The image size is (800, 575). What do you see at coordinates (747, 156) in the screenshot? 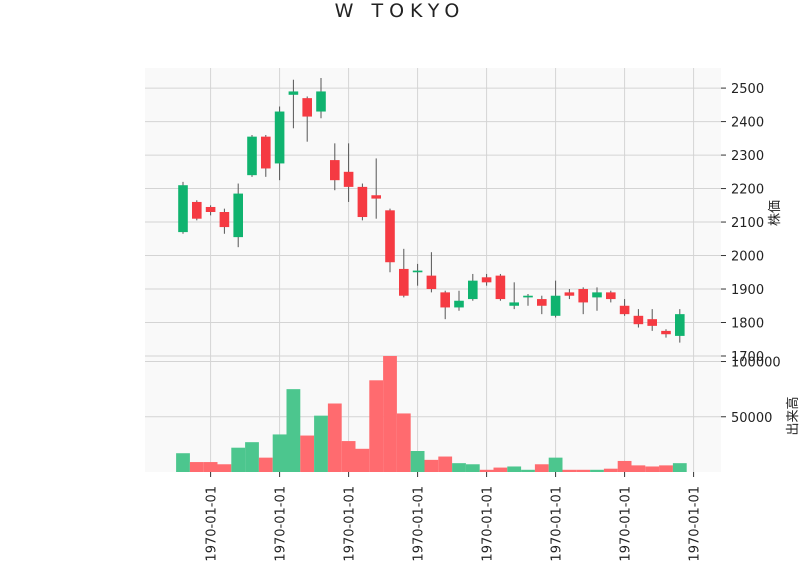
I see `price-tick-label: 2300` at bounding box center [747, 156].